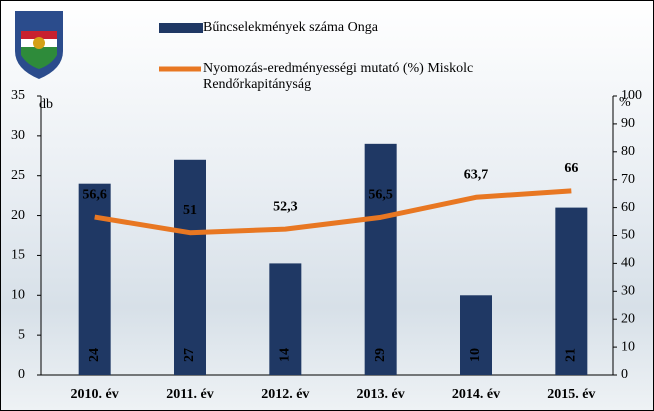  What do you see at coordinates (18, 135) in the screenshot?
I see `y-tick-label: 30` at bounding box center [18, 135].